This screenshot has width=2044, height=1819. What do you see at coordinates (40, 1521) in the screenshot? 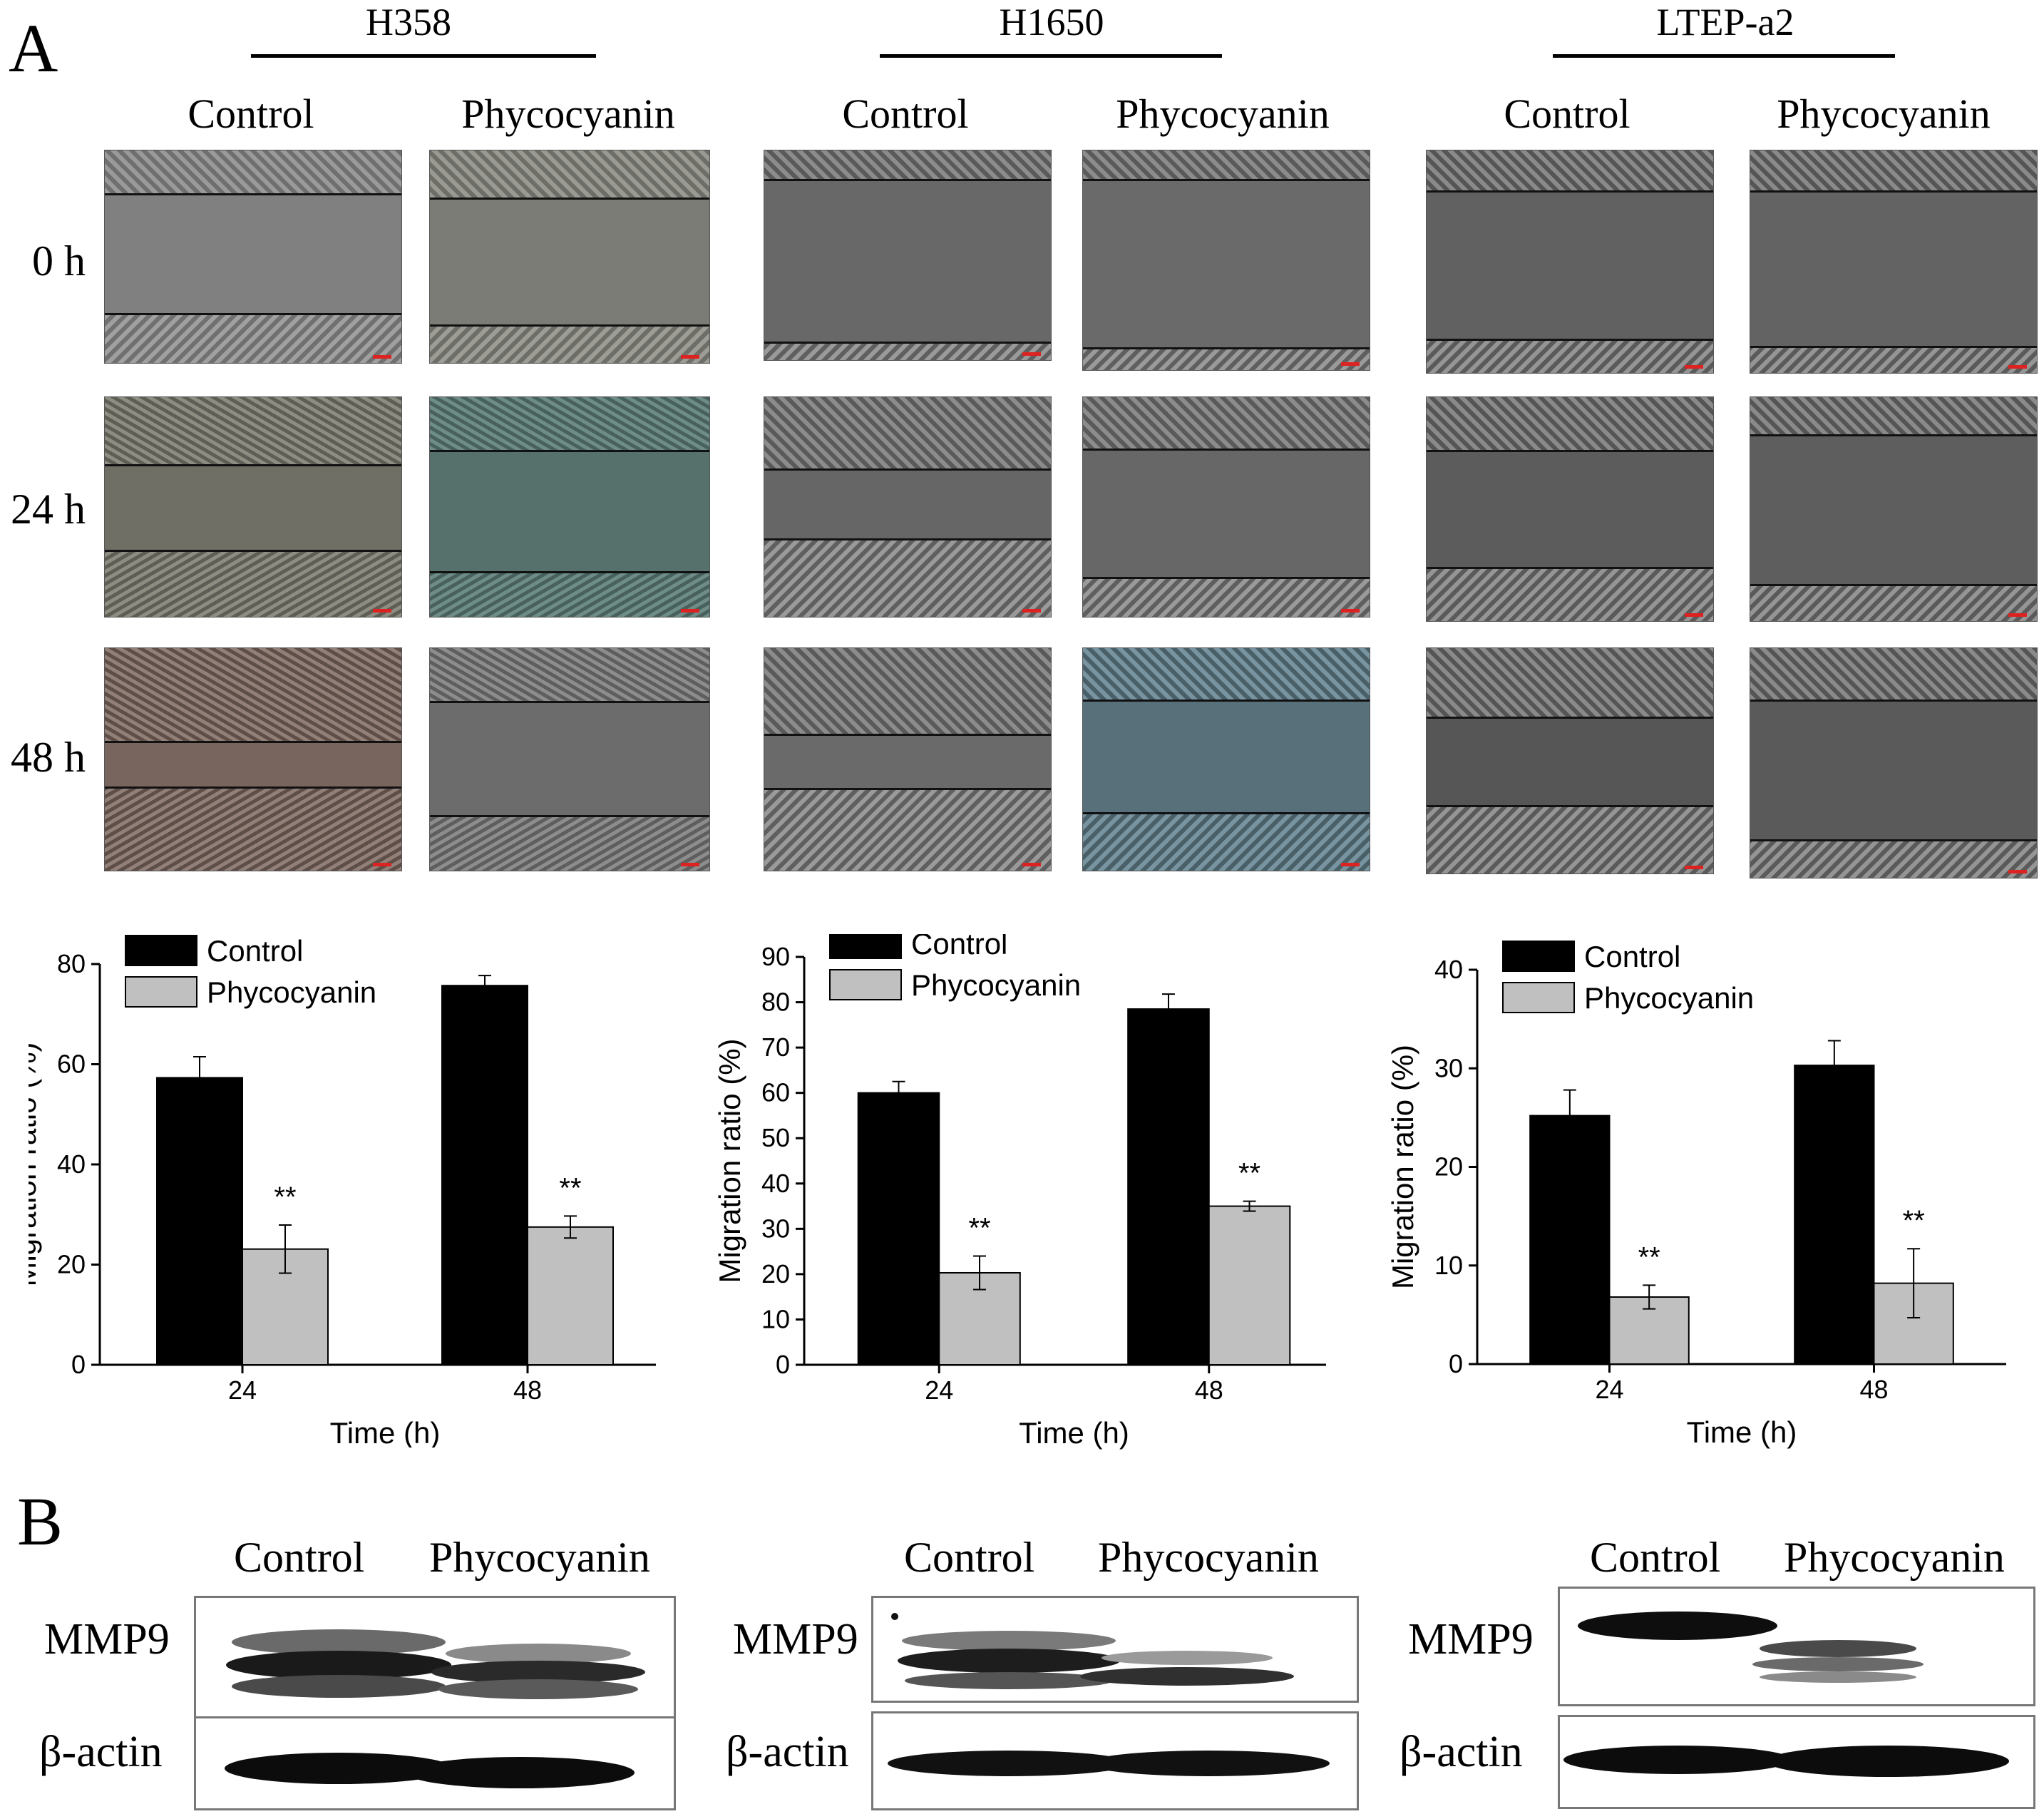
I see `panel-label-b: B` at bounding box center [40, 1521].